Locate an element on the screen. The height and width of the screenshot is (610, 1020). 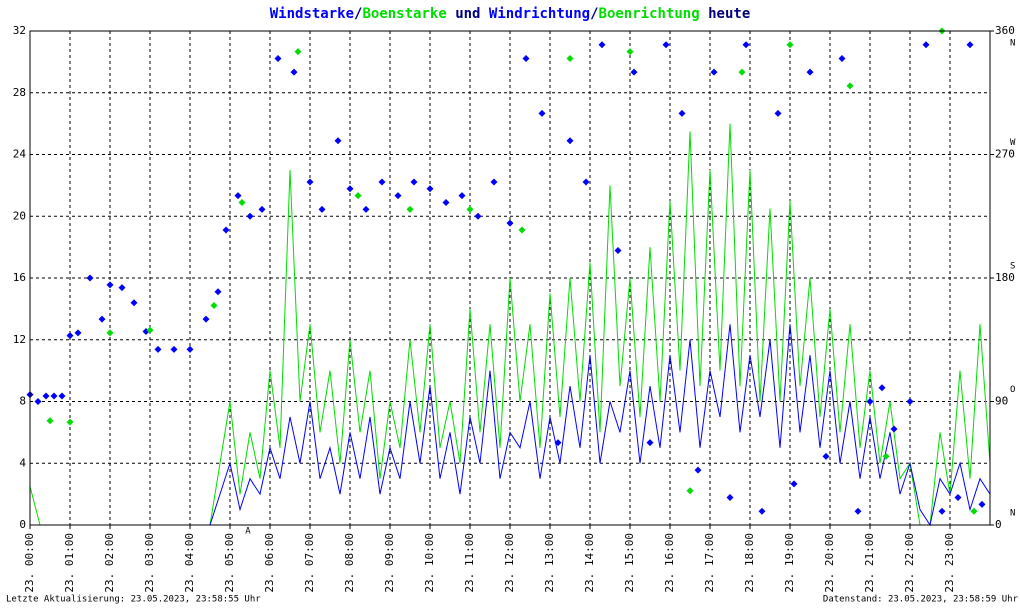
y-tick-label: 4 is located at coordinates (22, 462).